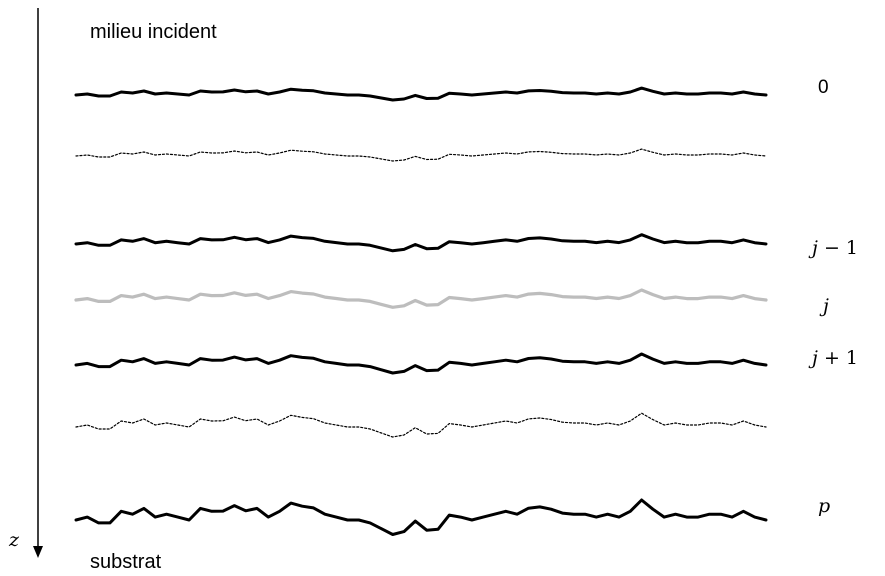 The image size is (885, 576). I want to click on interface-label: j + 1, so click(833, 358).